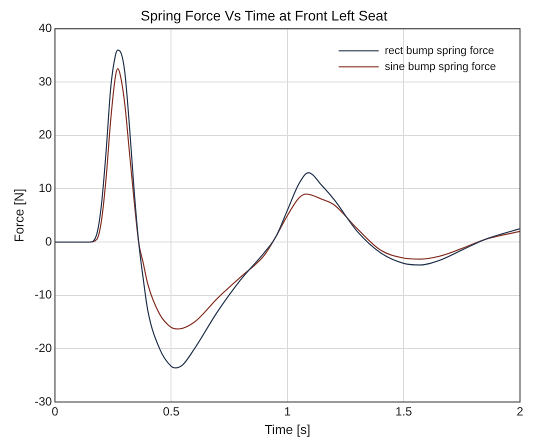 Image resolution: width=542 pixels, height=446 pixels. I want to click on legend-label: sine bump spring force, so click(440, 66).